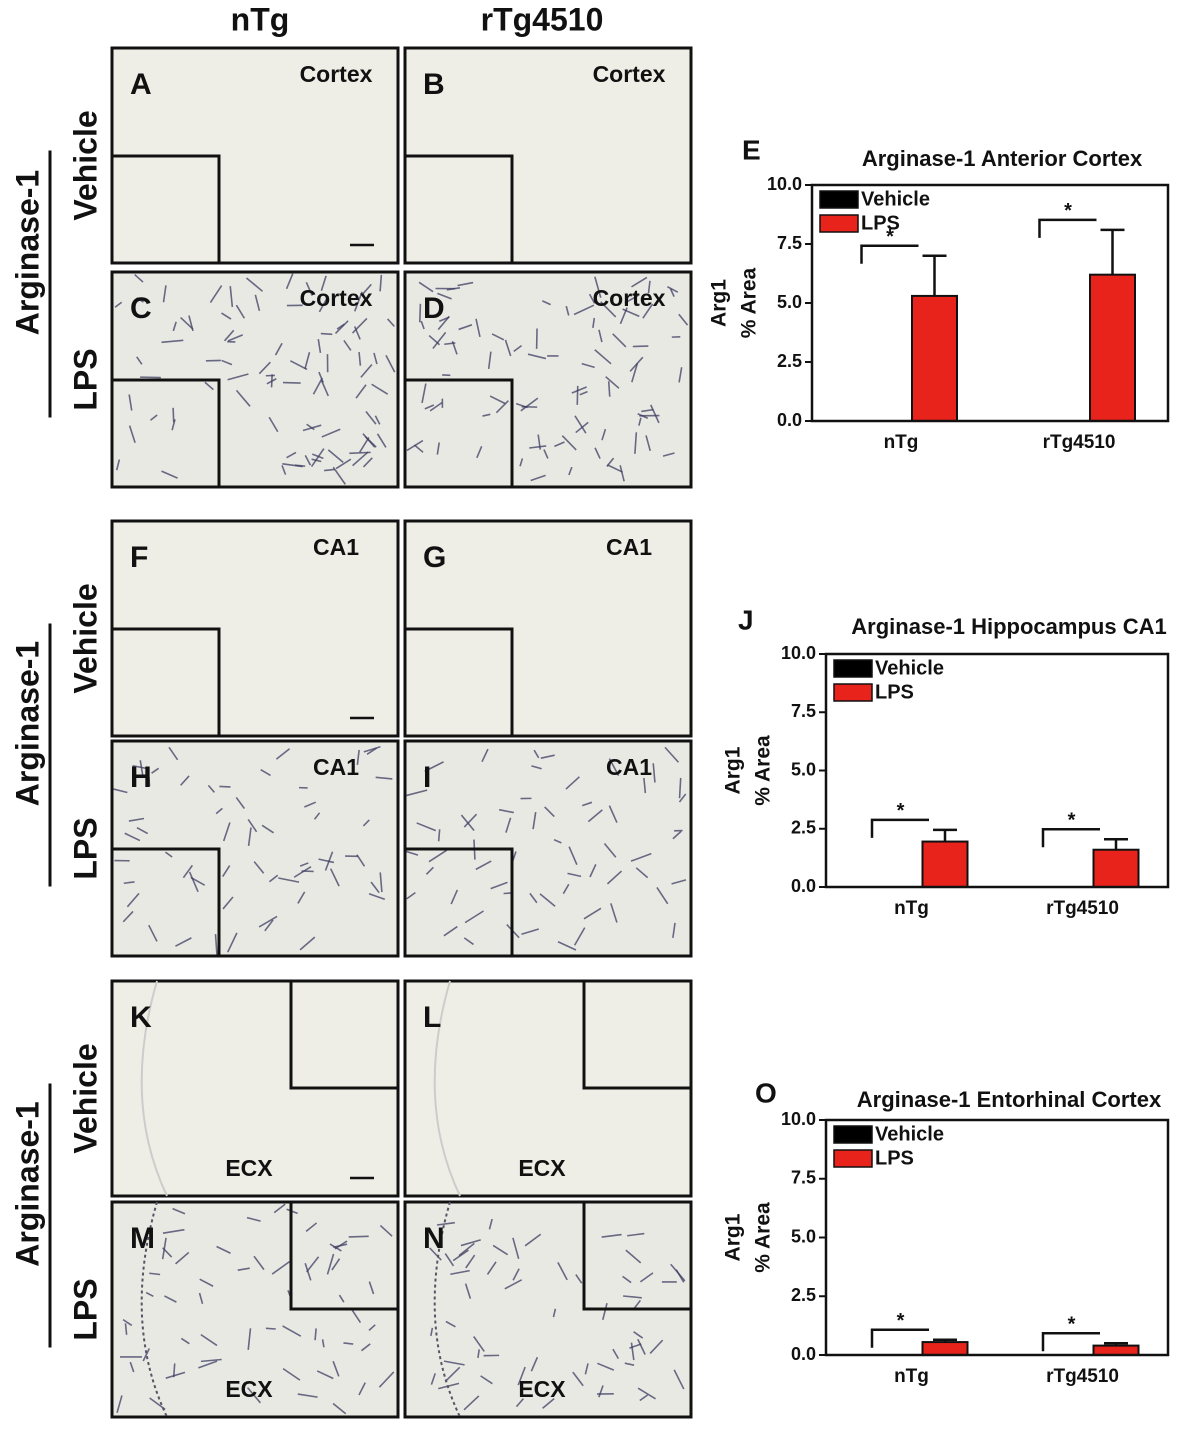 Image resolution: width=1200 pixels, height=1437 pixels. I want to click on micrograph, so click(548, 628).